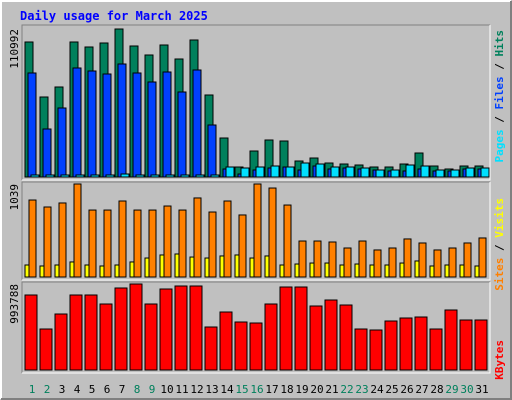  What do you see at coordinates (499, 92) in the screenshot?
I see `legend-label: Files` at bounding box center [499, 92].